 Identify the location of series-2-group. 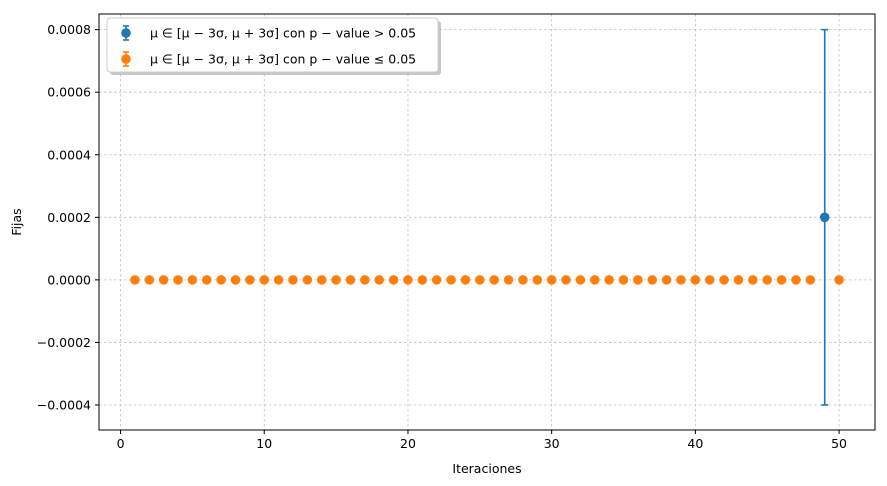
(487, 280).